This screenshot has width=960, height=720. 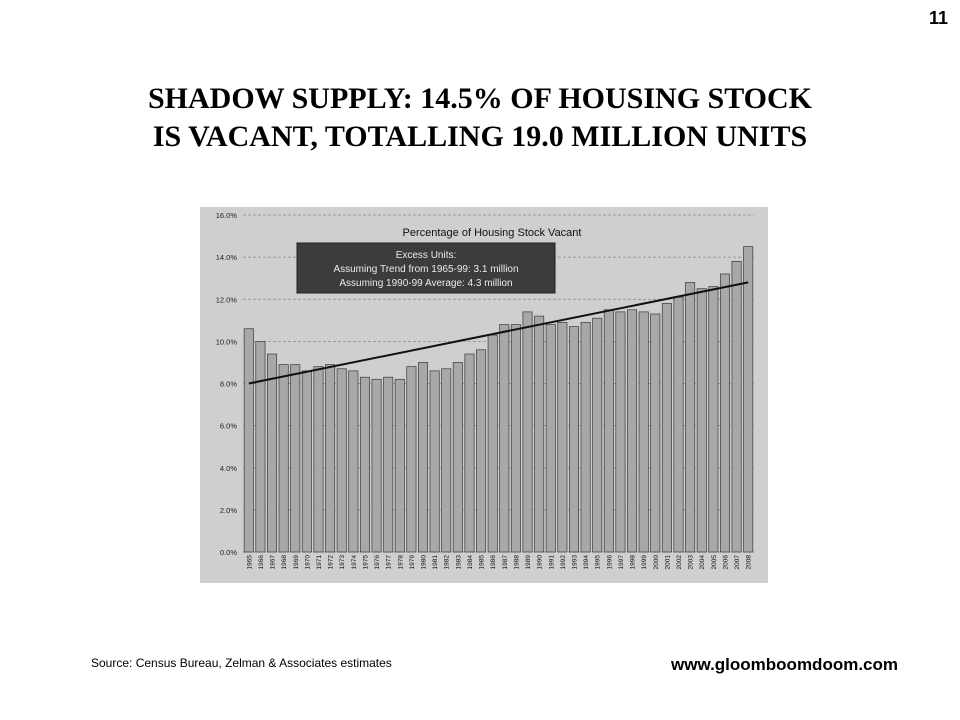 What do you see at coordinates (493, 562) in the screenshot?
I see `x-tick-label: 1986` at bounding box center [493, 562].